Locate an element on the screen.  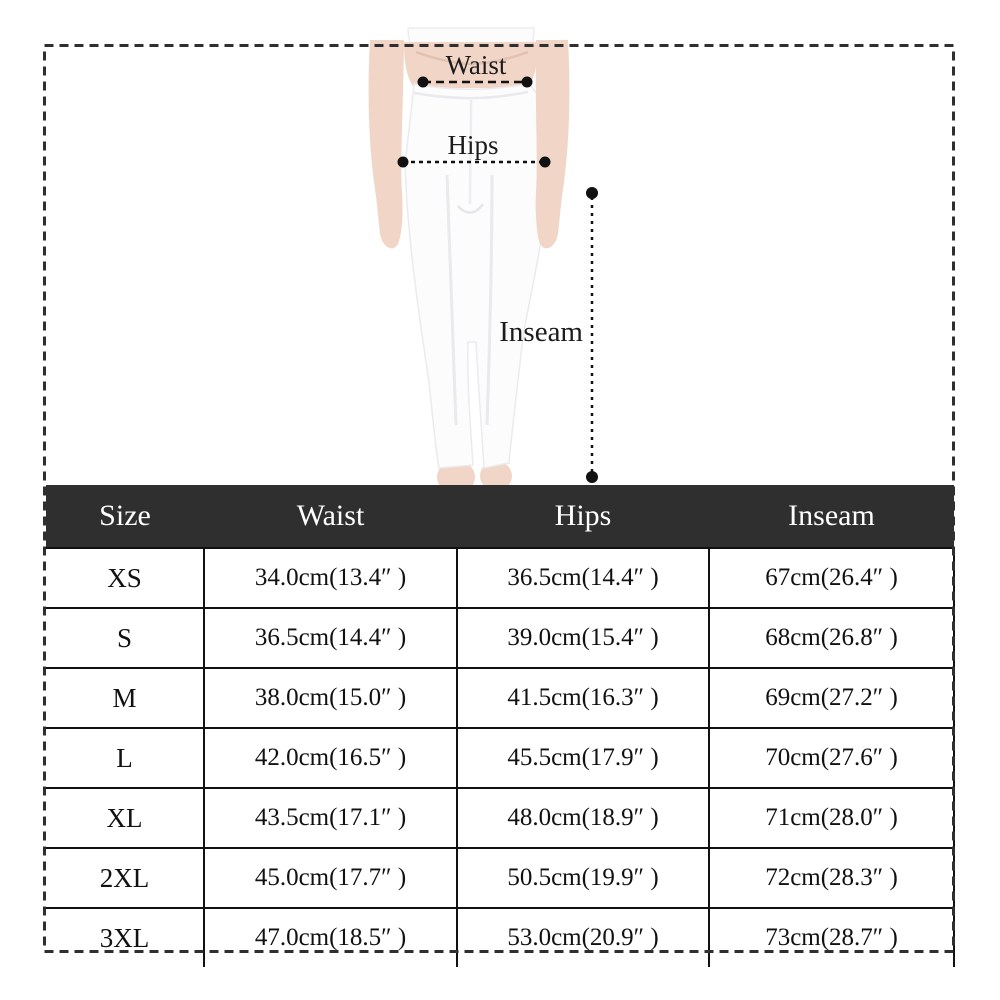
hips-cell: 45.5cm(17.9″ ) is located at coordinates (583, 758).